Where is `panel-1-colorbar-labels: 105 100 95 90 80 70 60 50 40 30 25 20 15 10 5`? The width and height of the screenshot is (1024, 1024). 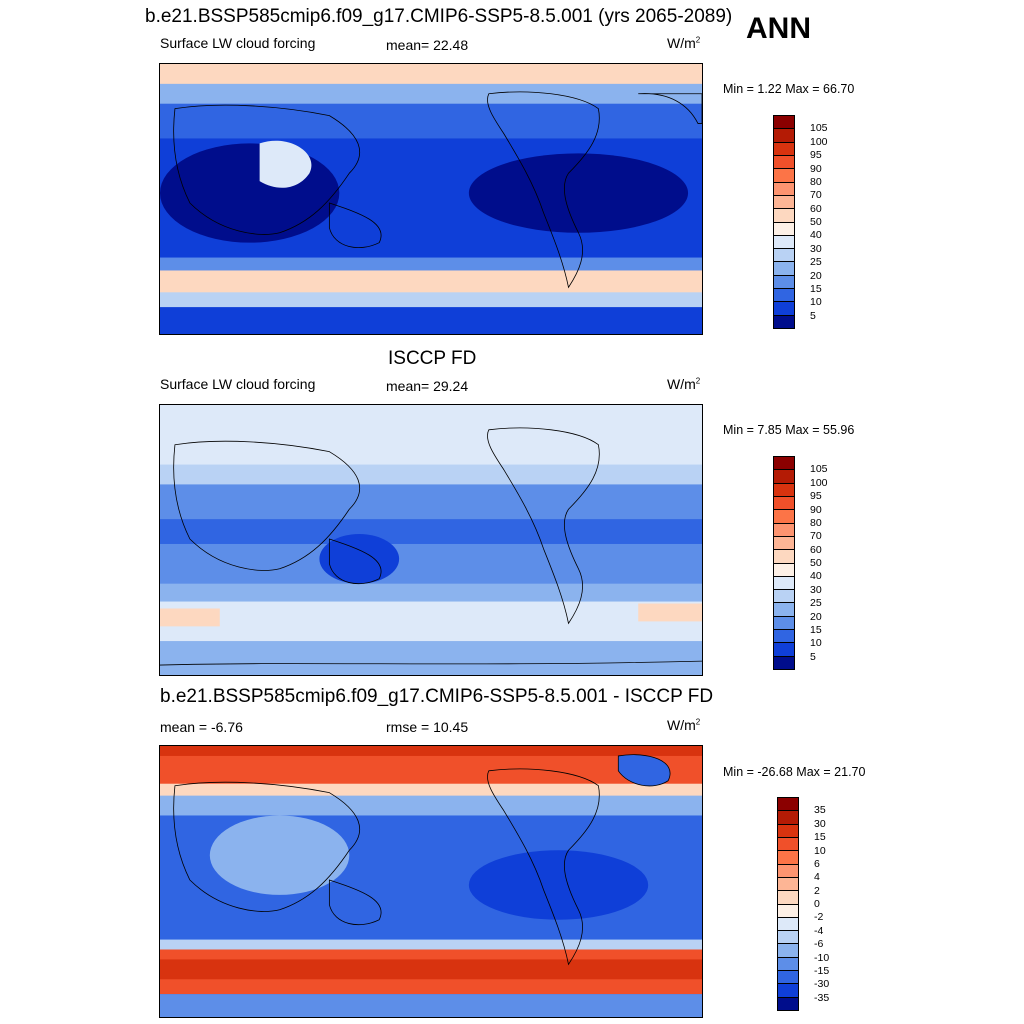 panel-1-colorbar-labels: 105 100 95 90 80 70 60 50 40 30 25 20 15 10 5 is located at coordinates (830, 222).